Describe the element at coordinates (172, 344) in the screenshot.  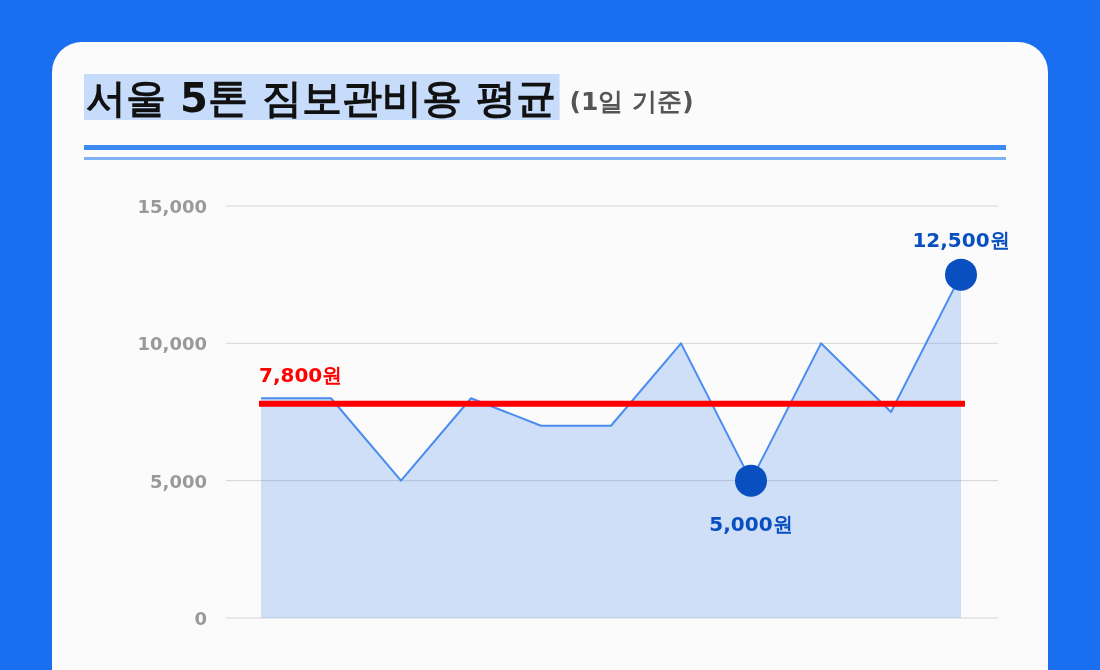
I see `y-tick-label: 10,000` at that location.